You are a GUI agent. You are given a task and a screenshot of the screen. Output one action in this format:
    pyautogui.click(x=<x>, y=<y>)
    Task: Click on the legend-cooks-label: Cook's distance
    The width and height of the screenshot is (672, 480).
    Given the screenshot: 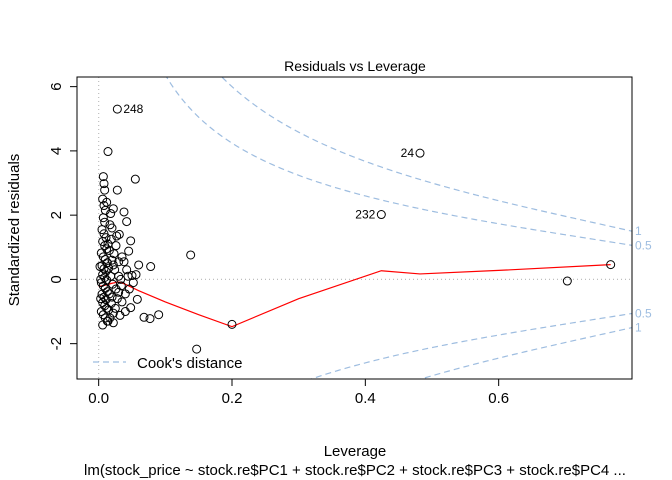 What is the action you would take?
    pyautogui.click(x=189, y=363)
    